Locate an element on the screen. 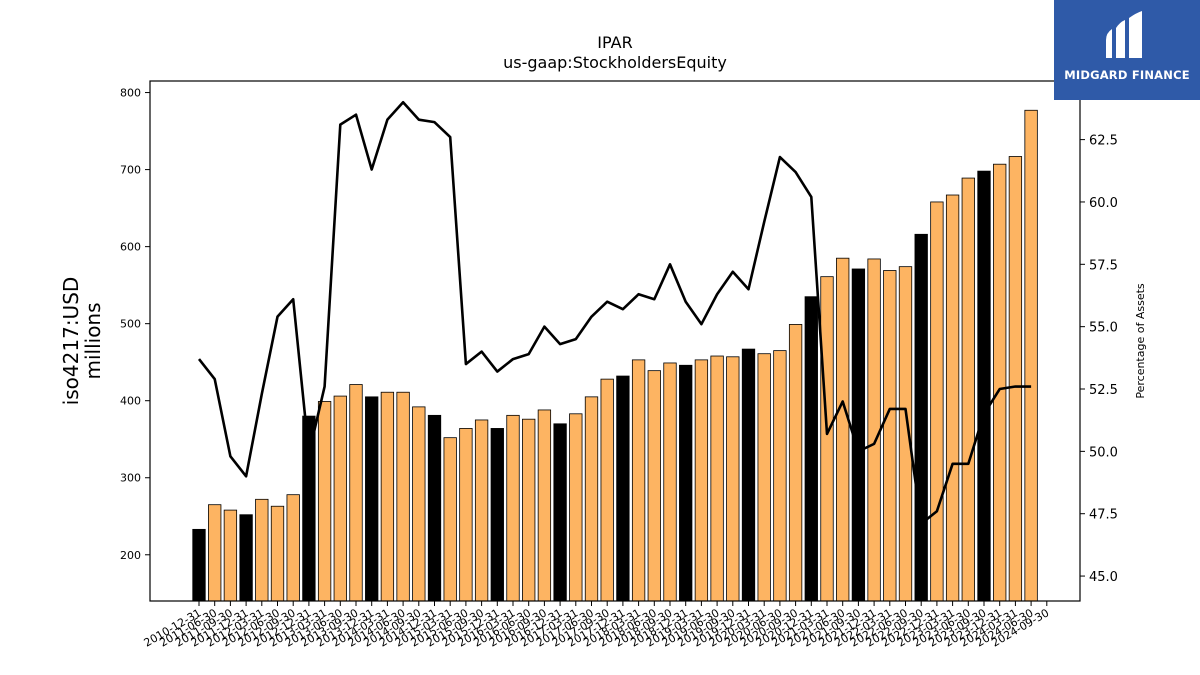 This screenshot has height=675, width=1200. chart-subtitle: us-gaap:StockholdersEquity is located at coordinates (615, 62).